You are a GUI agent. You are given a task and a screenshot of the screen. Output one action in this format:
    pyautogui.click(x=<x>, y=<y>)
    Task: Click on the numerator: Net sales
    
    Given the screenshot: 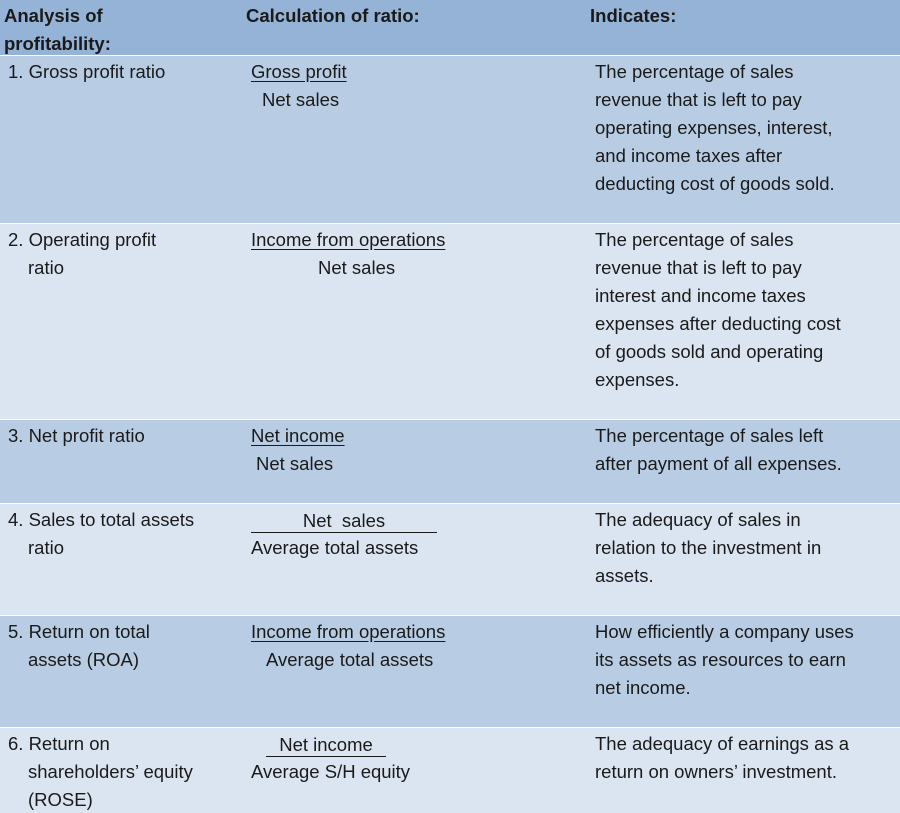 What is the action you would take?
    pyautogui.click(x=344, y=521)
    